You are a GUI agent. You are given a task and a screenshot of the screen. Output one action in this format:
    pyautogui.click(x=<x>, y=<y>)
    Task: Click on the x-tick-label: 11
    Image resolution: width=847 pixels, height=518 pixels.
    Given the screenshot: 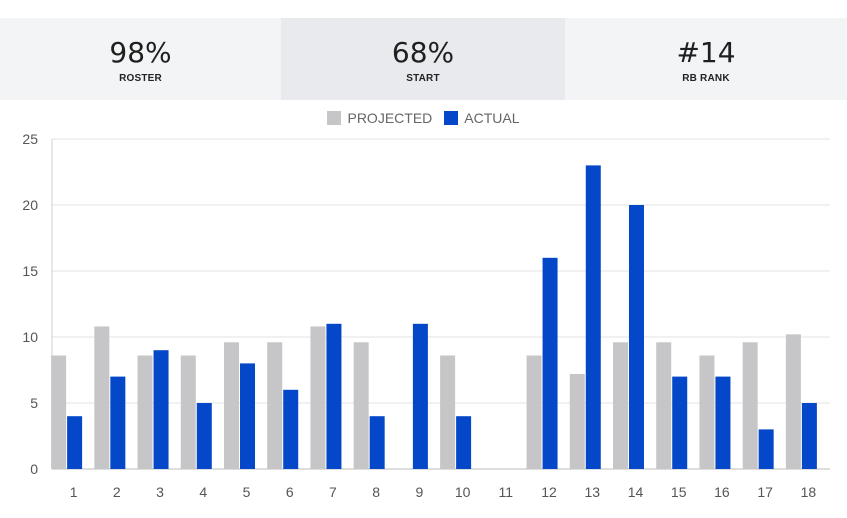 What is the action you would take?
    pyautogui.click(x=506, y=492)
    